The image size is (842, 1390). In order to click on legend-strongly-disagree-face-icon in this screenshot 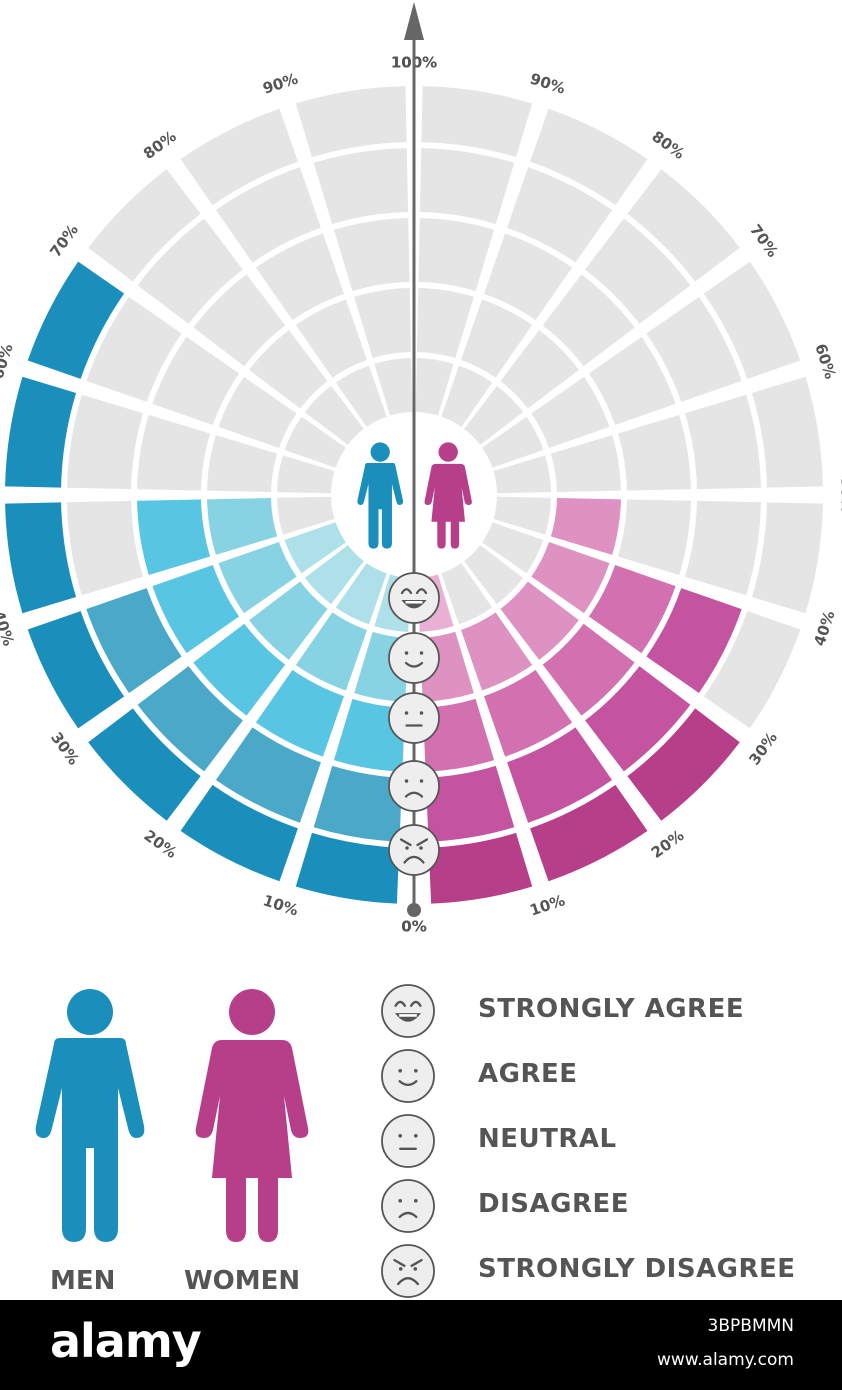, I will do `click(408, 1271)`.